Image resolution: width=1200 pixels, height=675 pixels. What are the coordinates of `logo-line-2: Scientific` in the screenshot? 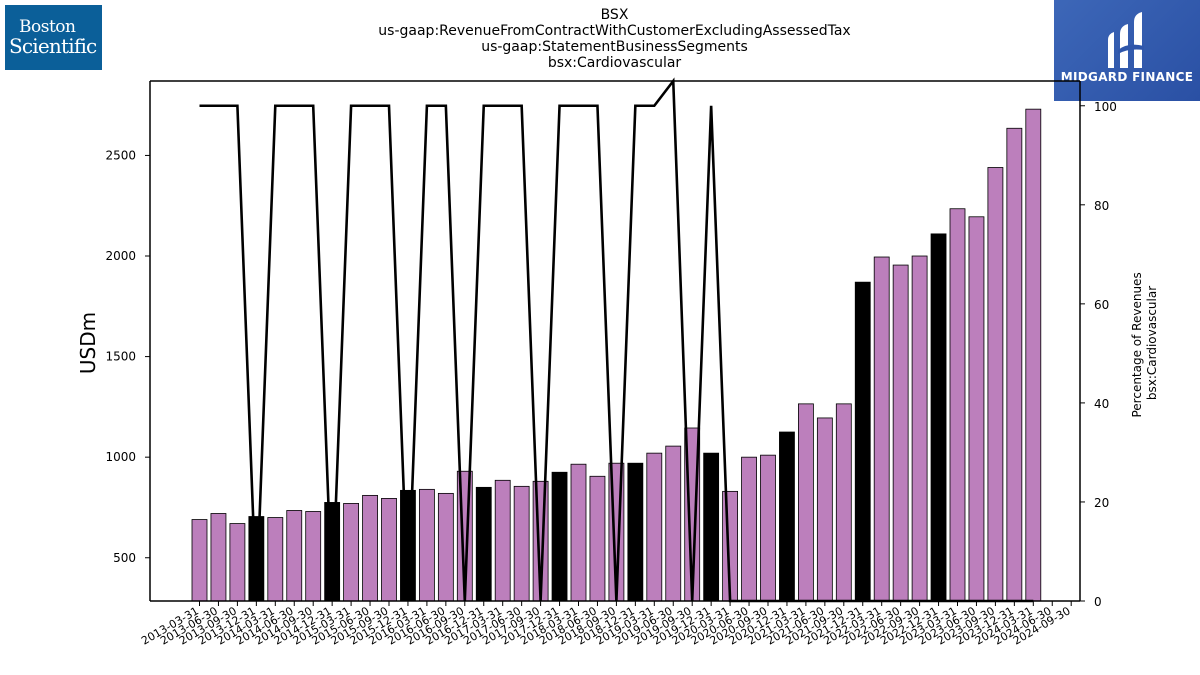 It's located at (53, 46).